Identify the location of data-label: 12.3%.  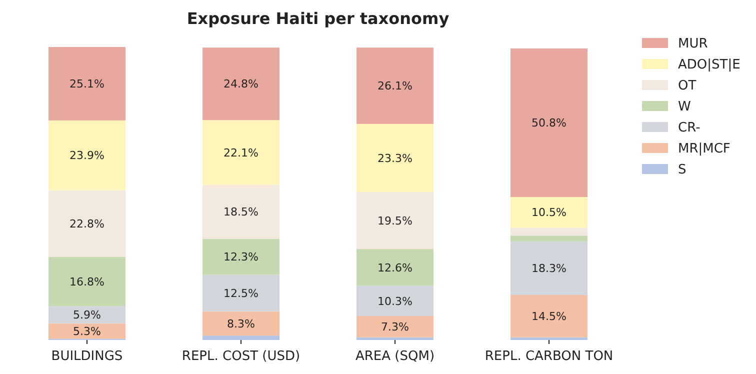
(241, 257).